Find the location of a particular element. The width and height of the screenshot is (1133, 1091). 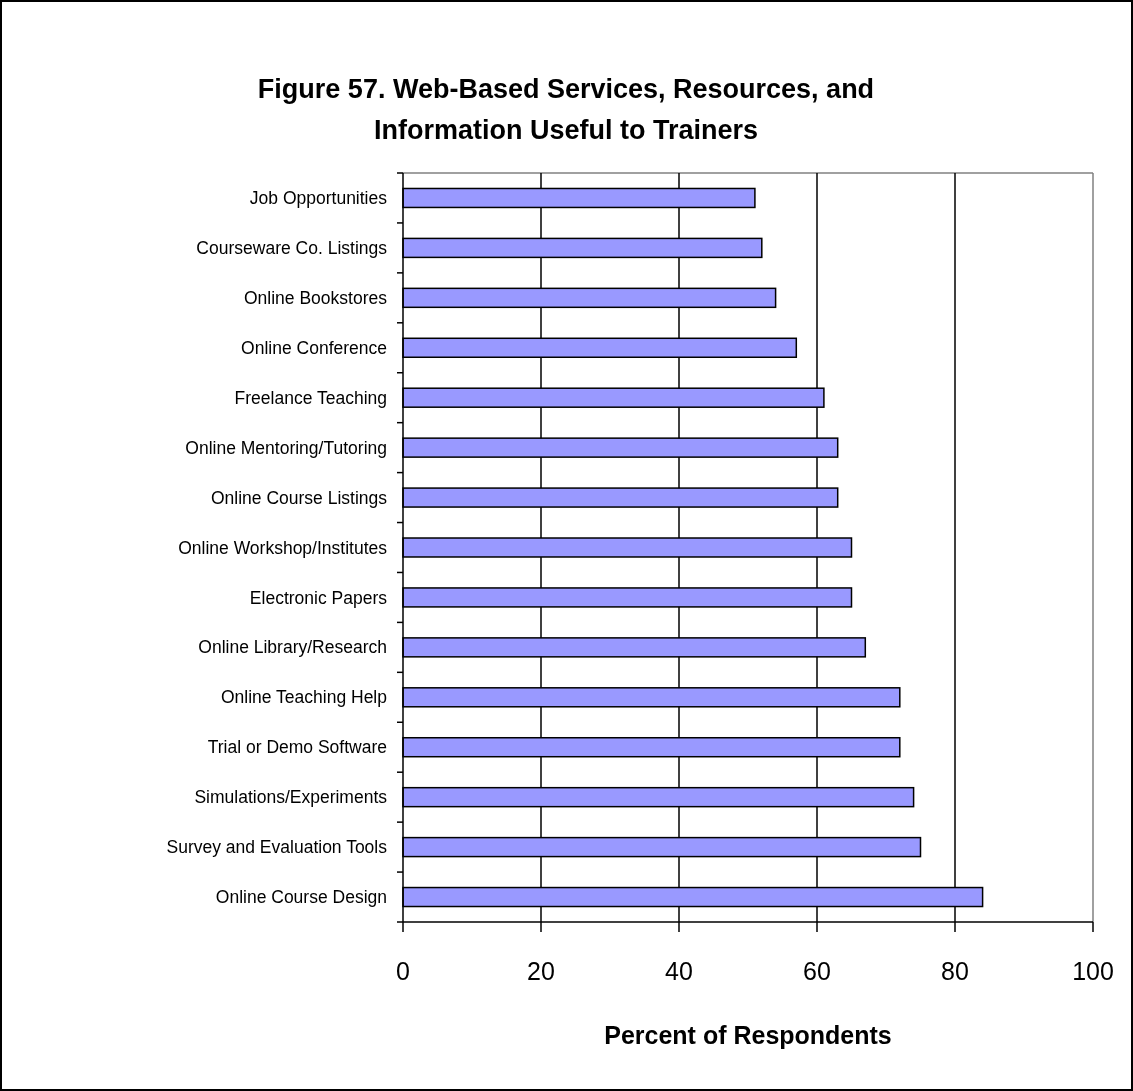

y-tick-label: Online Conference is located at coordinates (314, 347).